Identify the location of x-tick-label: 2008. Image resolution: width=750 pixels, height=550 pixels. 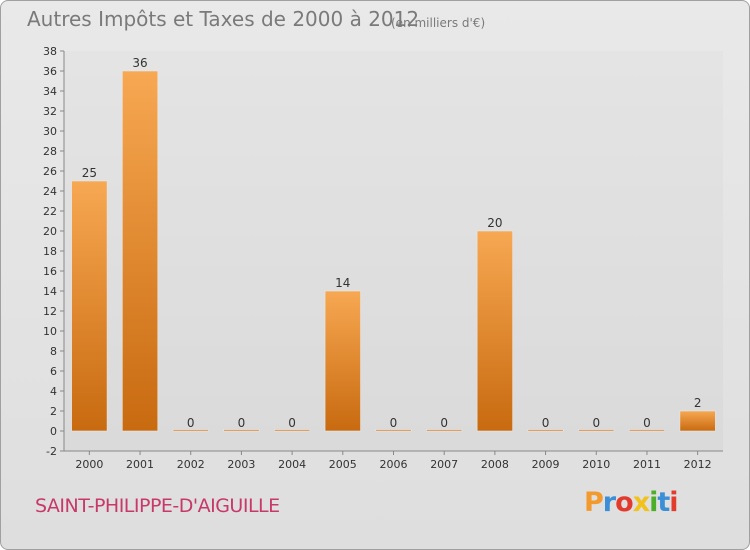
(495, 464).